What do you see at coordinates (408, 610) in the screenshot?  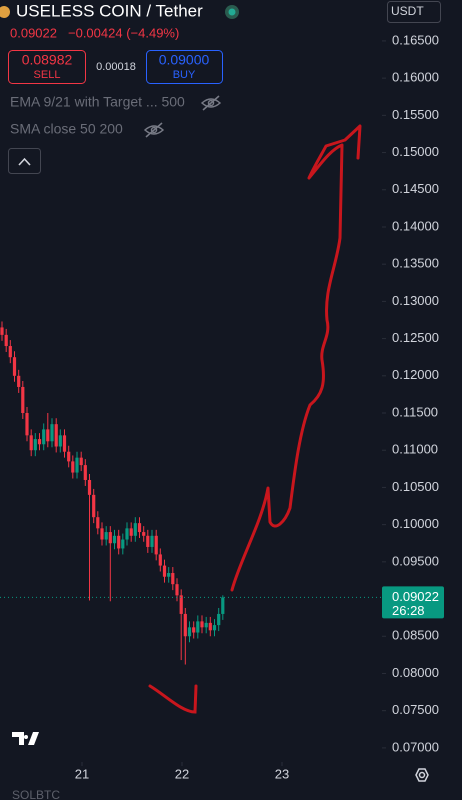 I see `countdown: 26:28` at bounding box center [408, 610].